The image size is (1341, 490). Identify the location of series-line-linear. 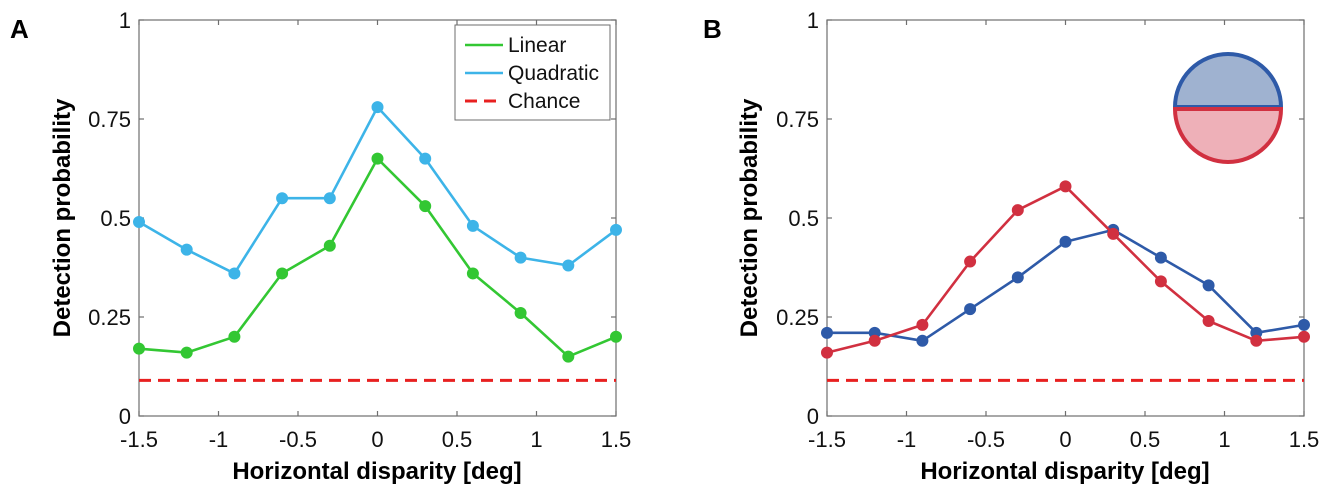
(377, 257).